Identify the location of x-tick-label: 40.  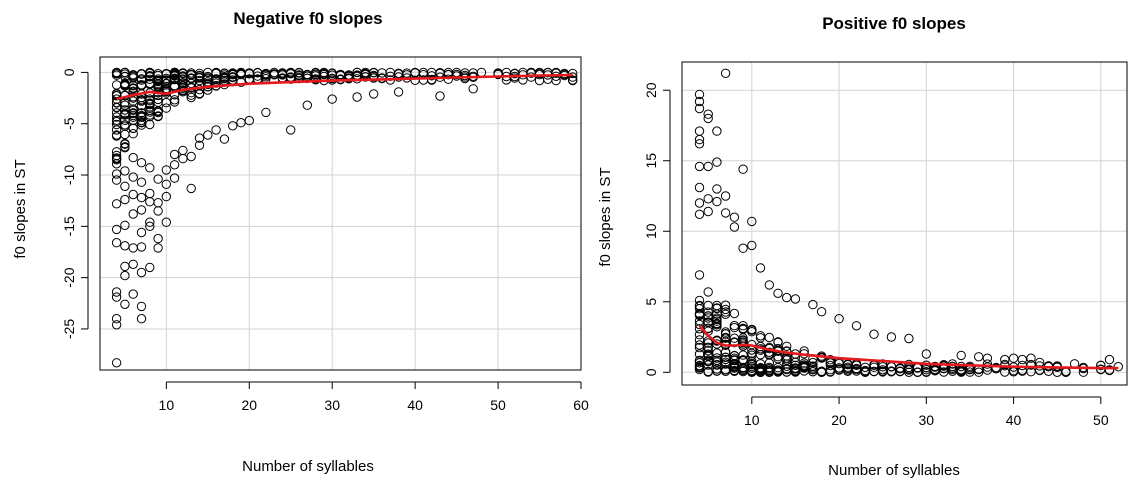
(415, 405).